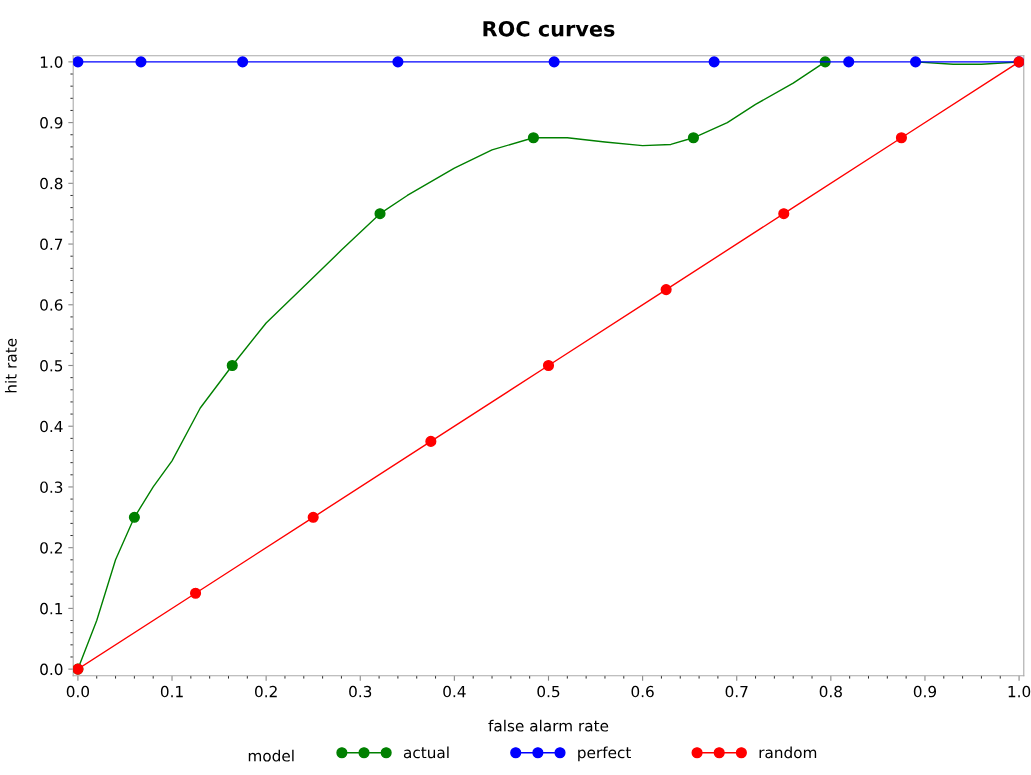  I want to click on x-tick-label: 0.2, so click(266, 691).